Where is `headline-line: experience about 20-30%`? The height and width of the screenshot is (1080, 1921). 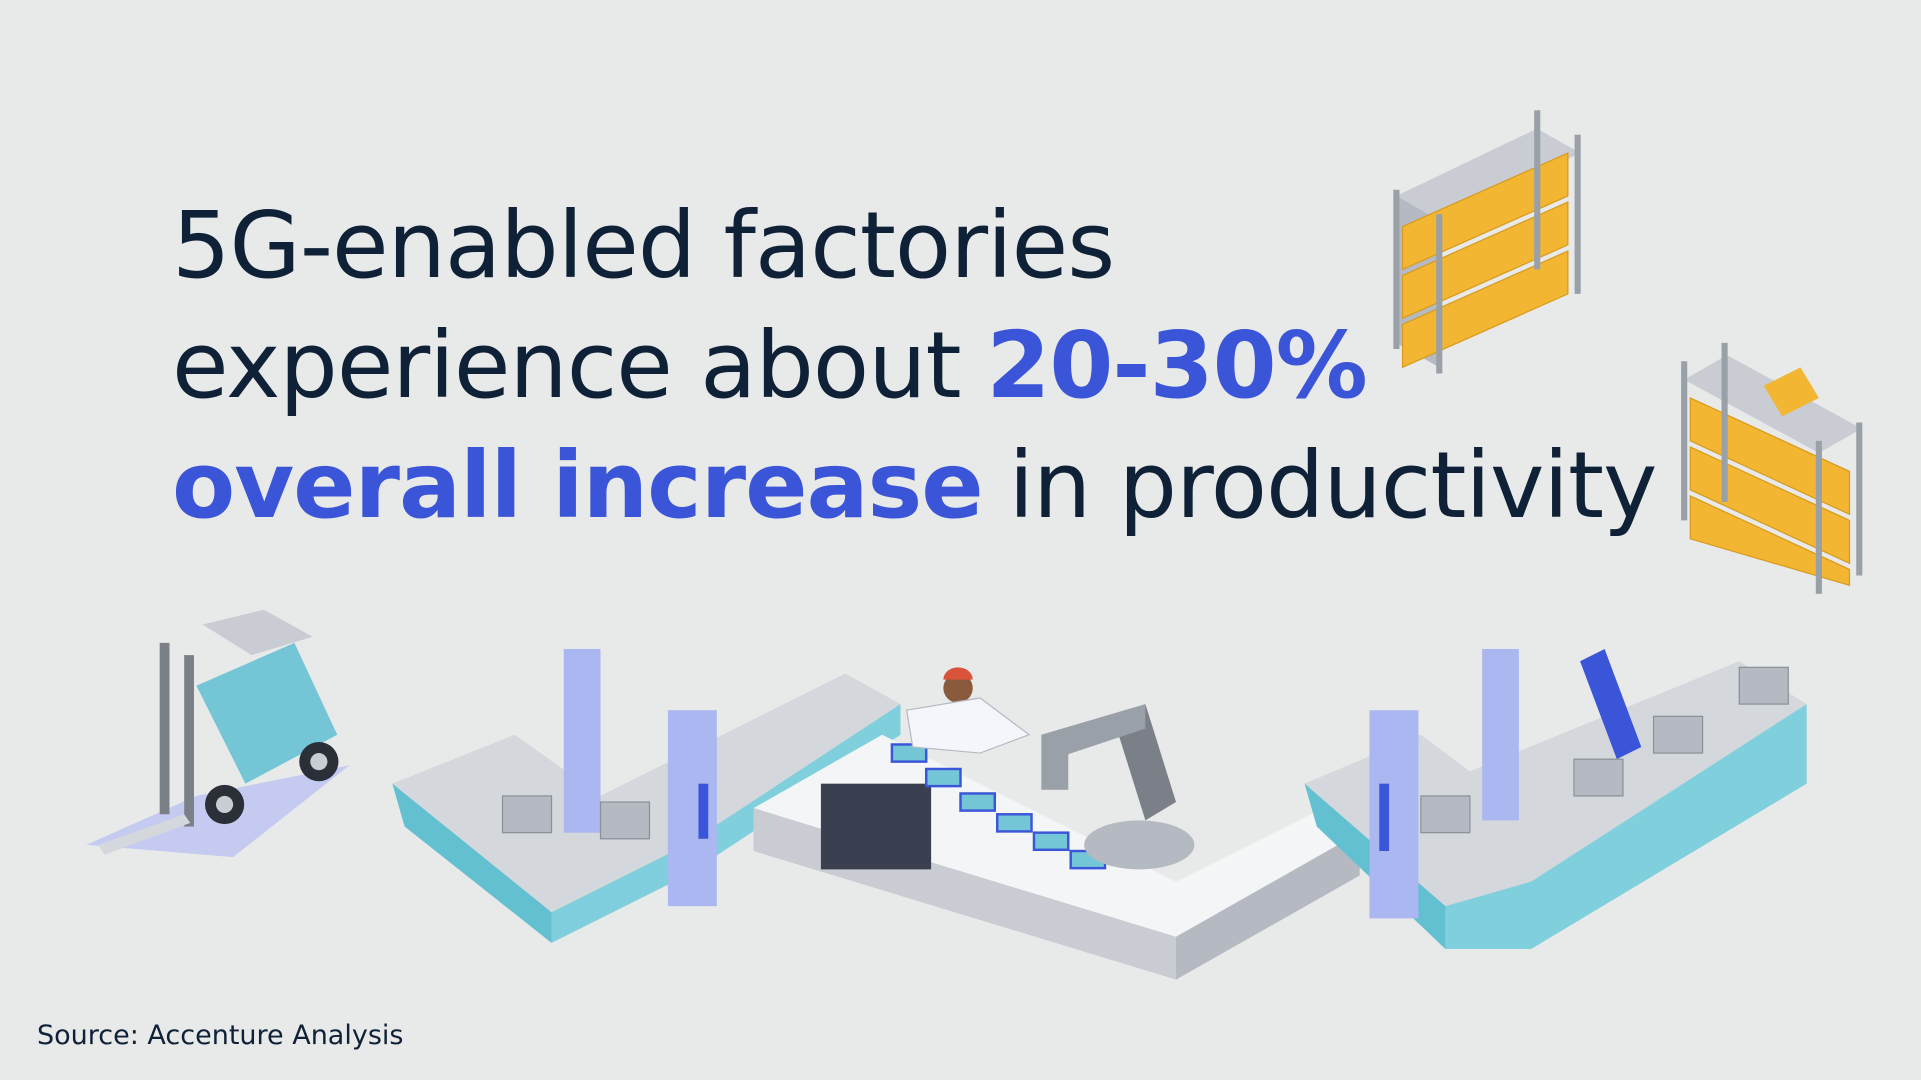
headline-line: experience about 20-30% is located at coordinates (914, 366).